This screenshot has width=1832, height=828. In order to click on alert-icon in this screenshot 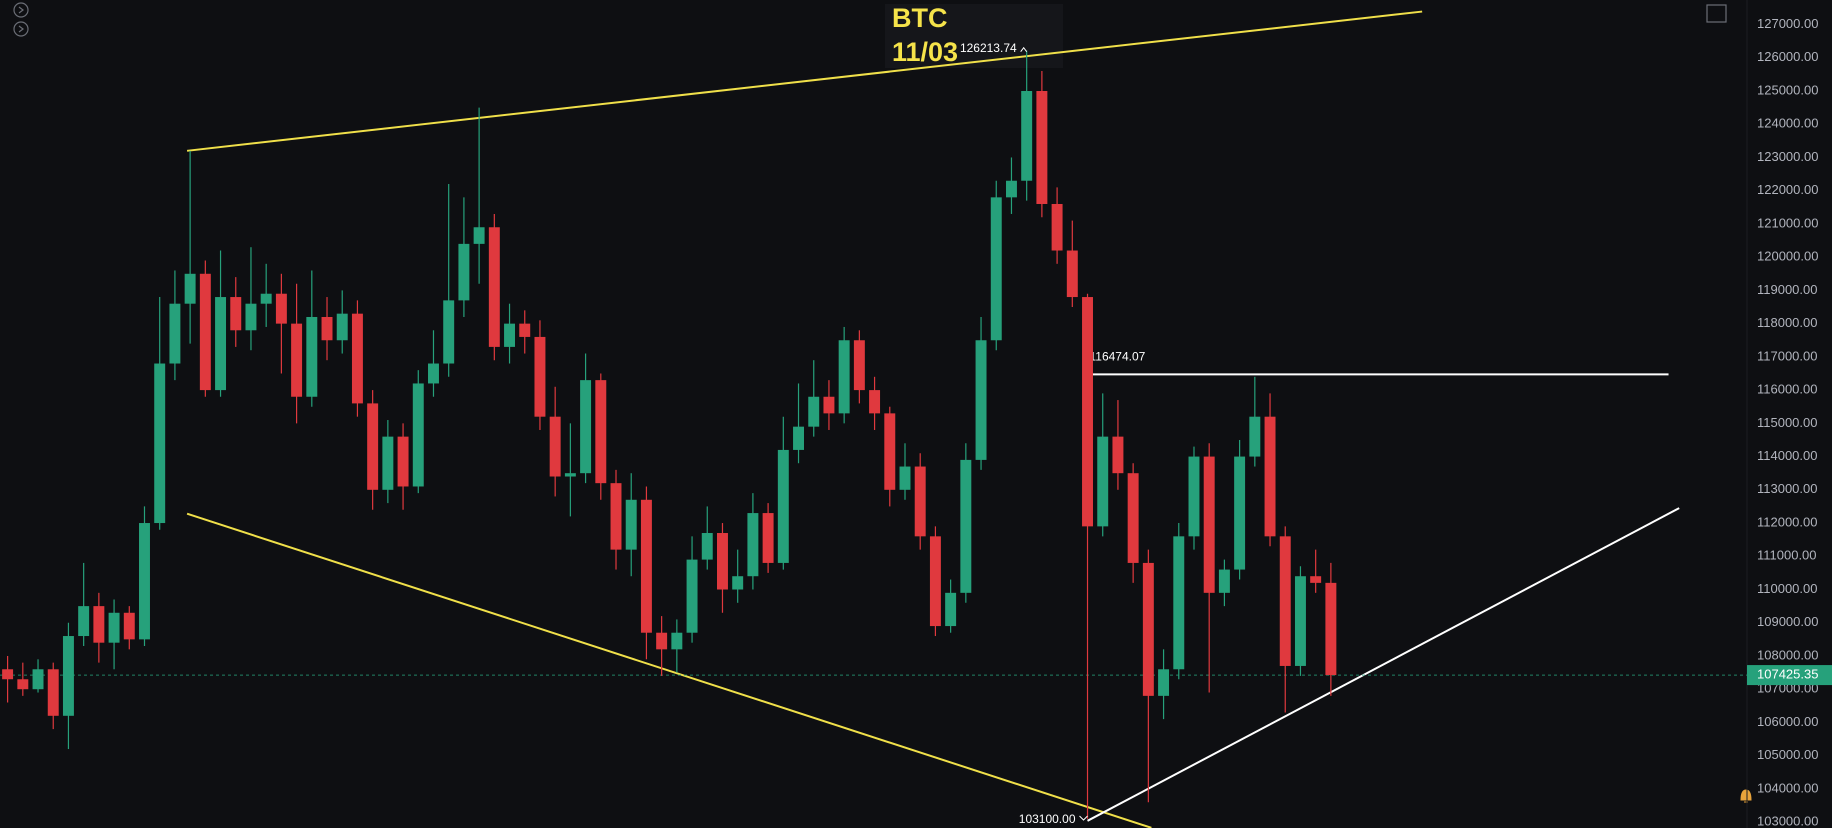, I will do `click(1746, 796)`.